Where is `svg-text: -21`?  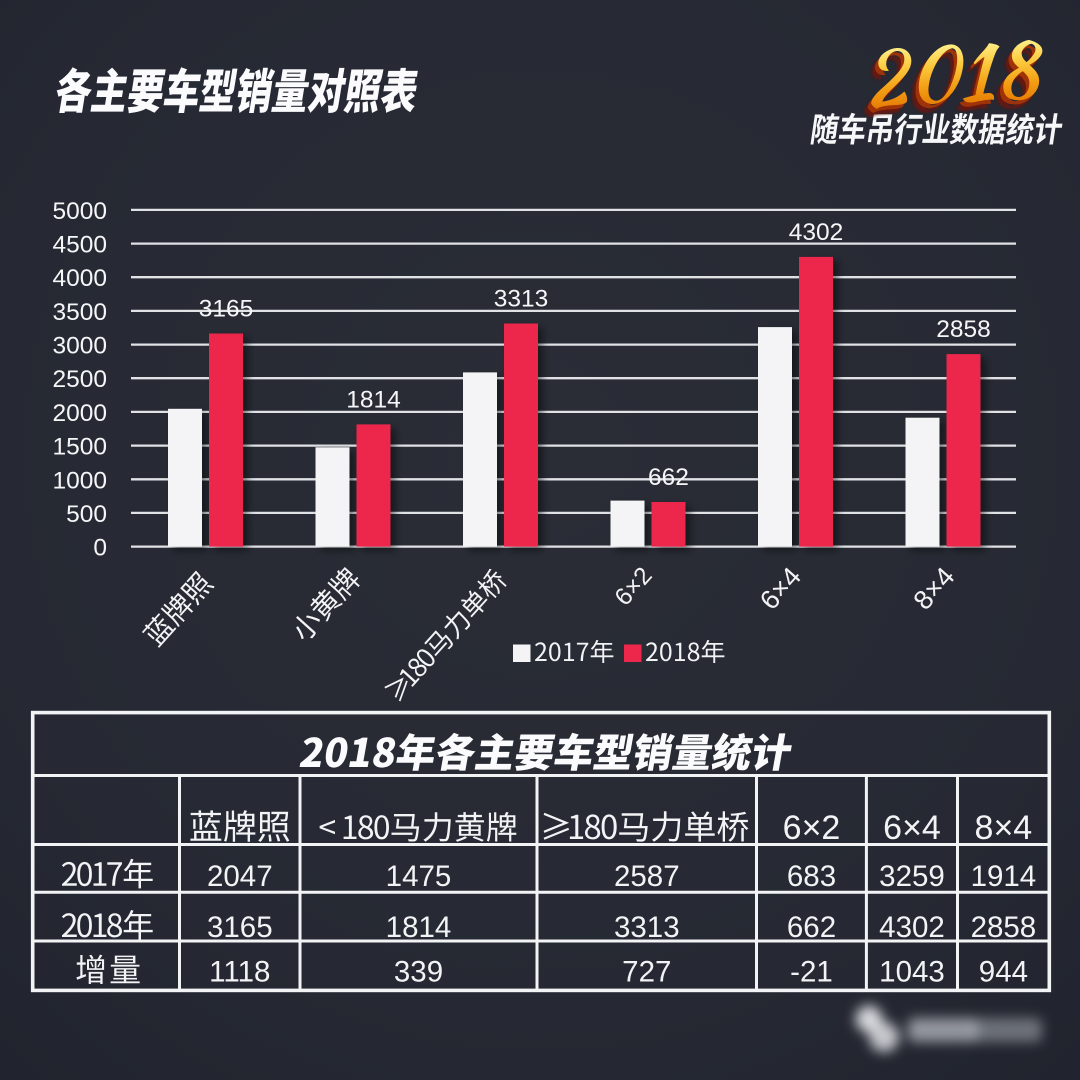 svg-text: -21 is located at coordinates (811, 972).